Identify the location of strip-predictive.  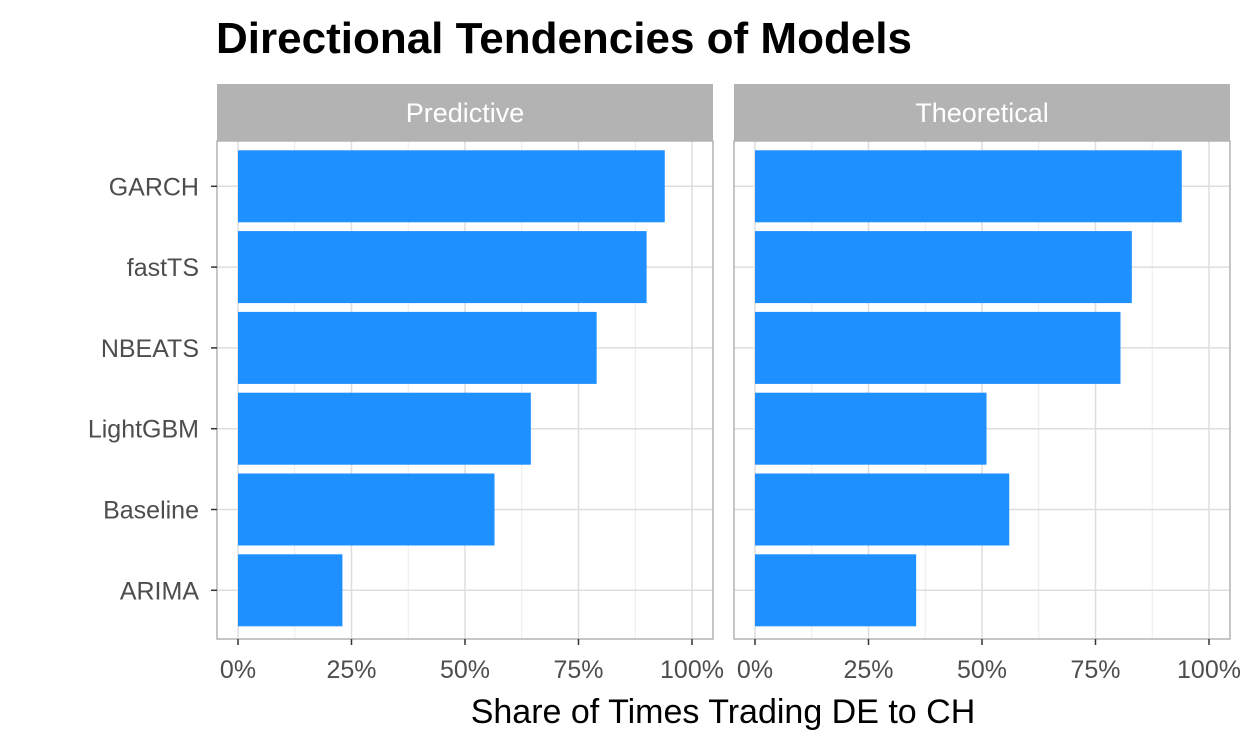
(465, 112).